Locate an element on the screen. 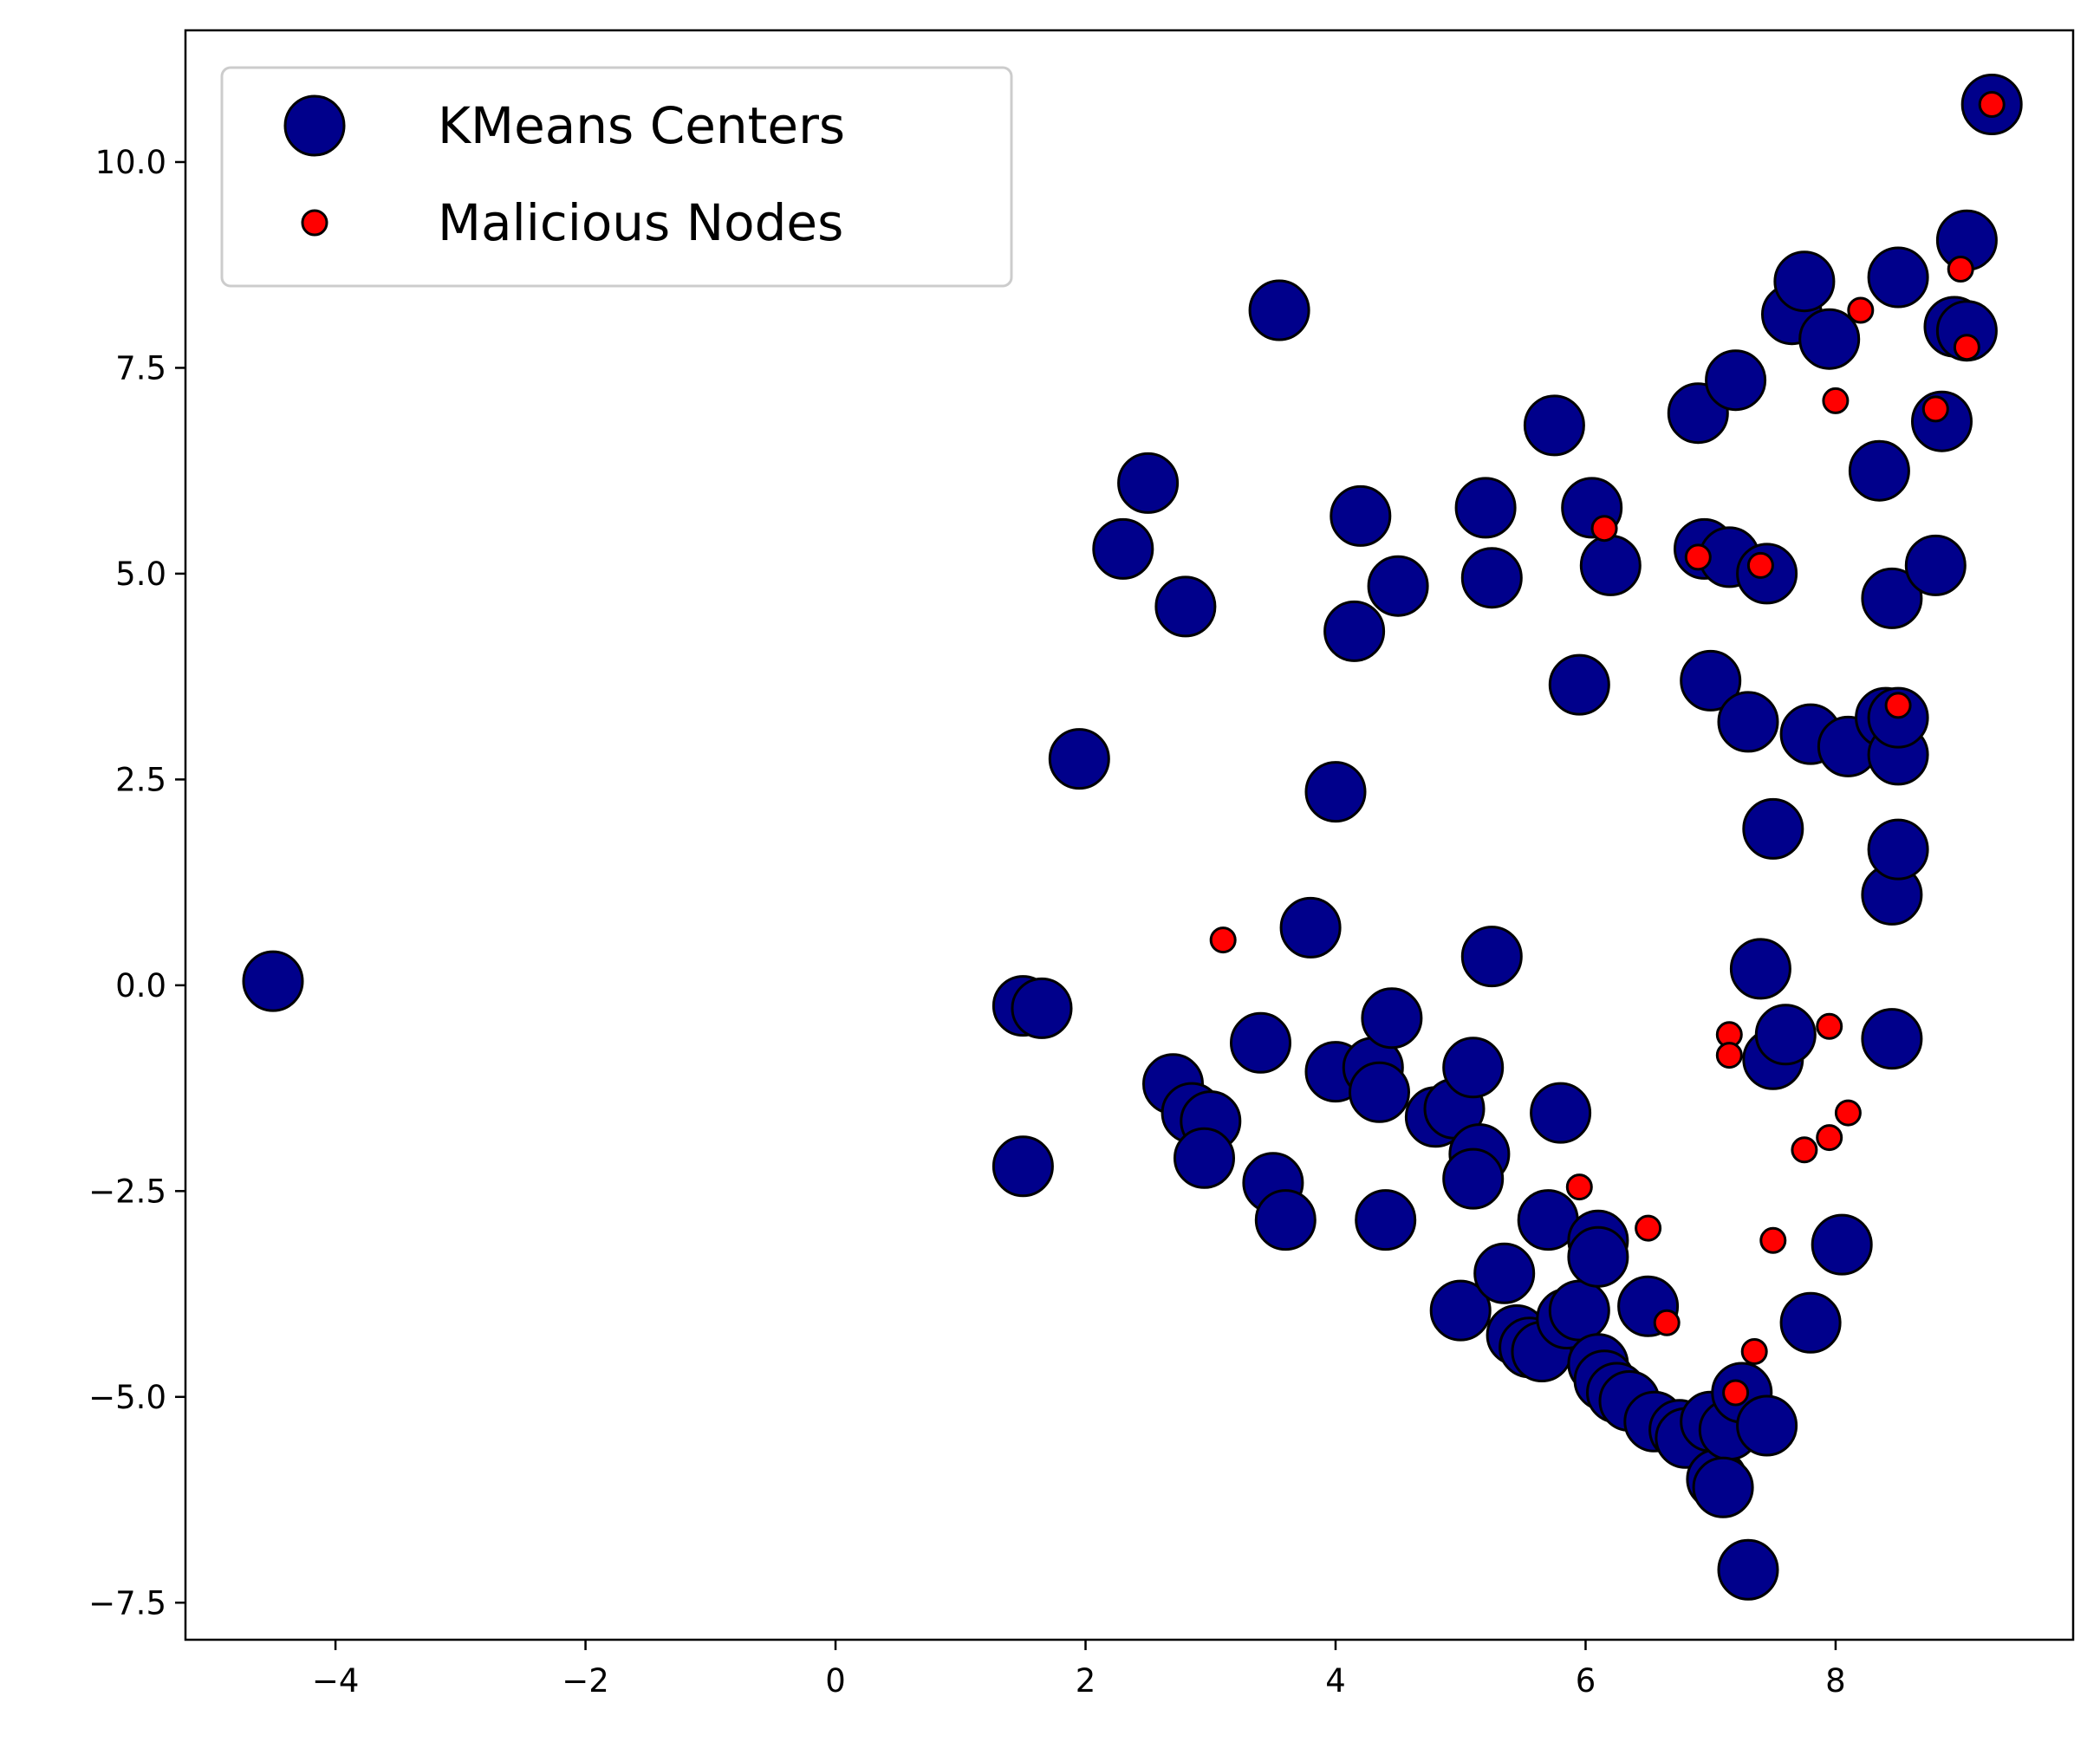 This screenshot has height=1755, width=2100. legend-kmeans-marker is located at coordinates (314, 125).